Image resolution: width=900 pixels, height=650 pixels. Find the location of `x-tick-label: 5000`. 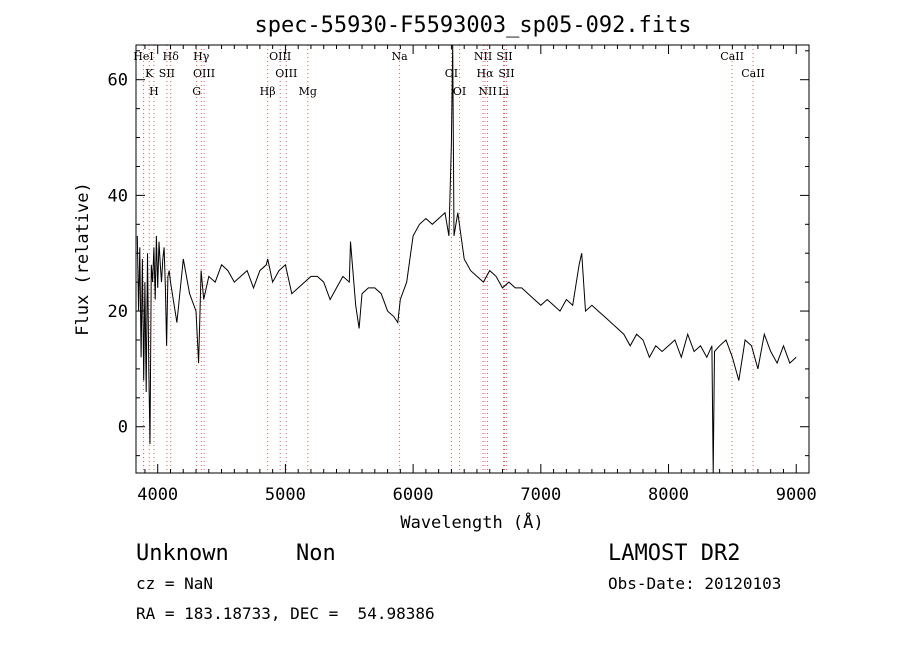

x-tick-label: 5000 is located at coordinates (285, 495).